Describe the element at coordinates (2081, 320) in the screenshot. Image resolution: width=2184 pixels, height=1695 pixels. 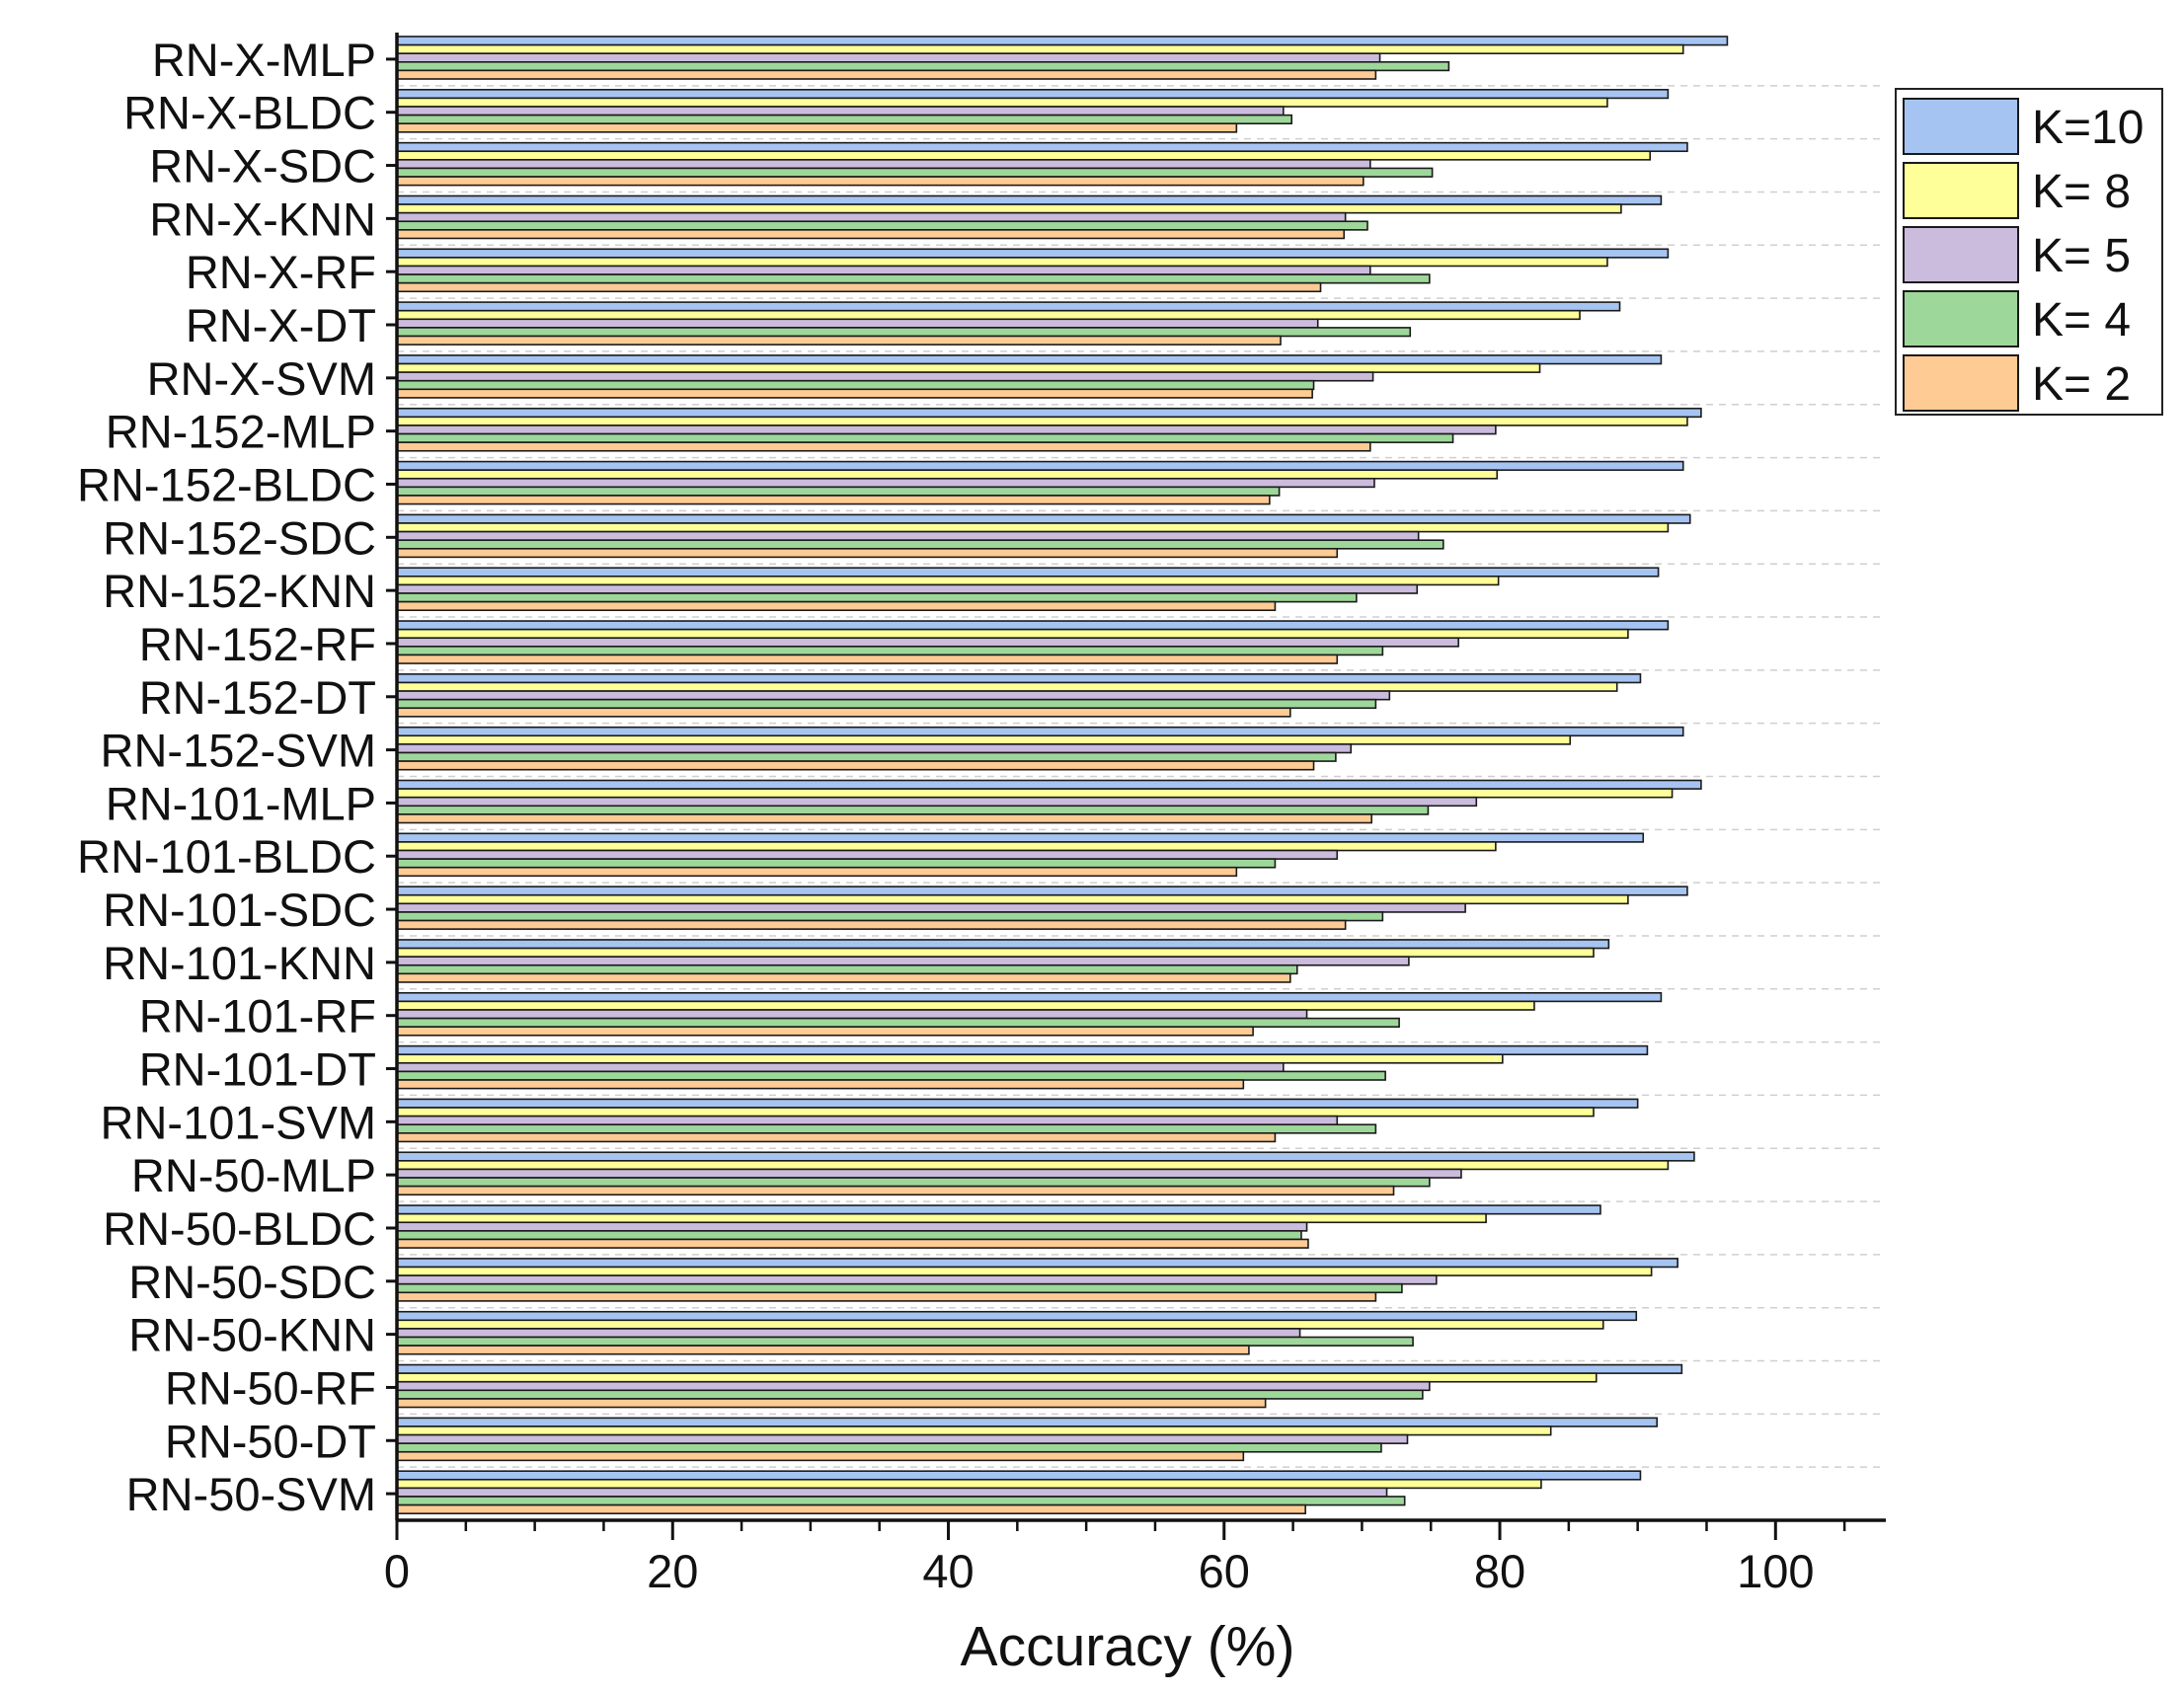
I see `legend-label: K= 4` at that location.